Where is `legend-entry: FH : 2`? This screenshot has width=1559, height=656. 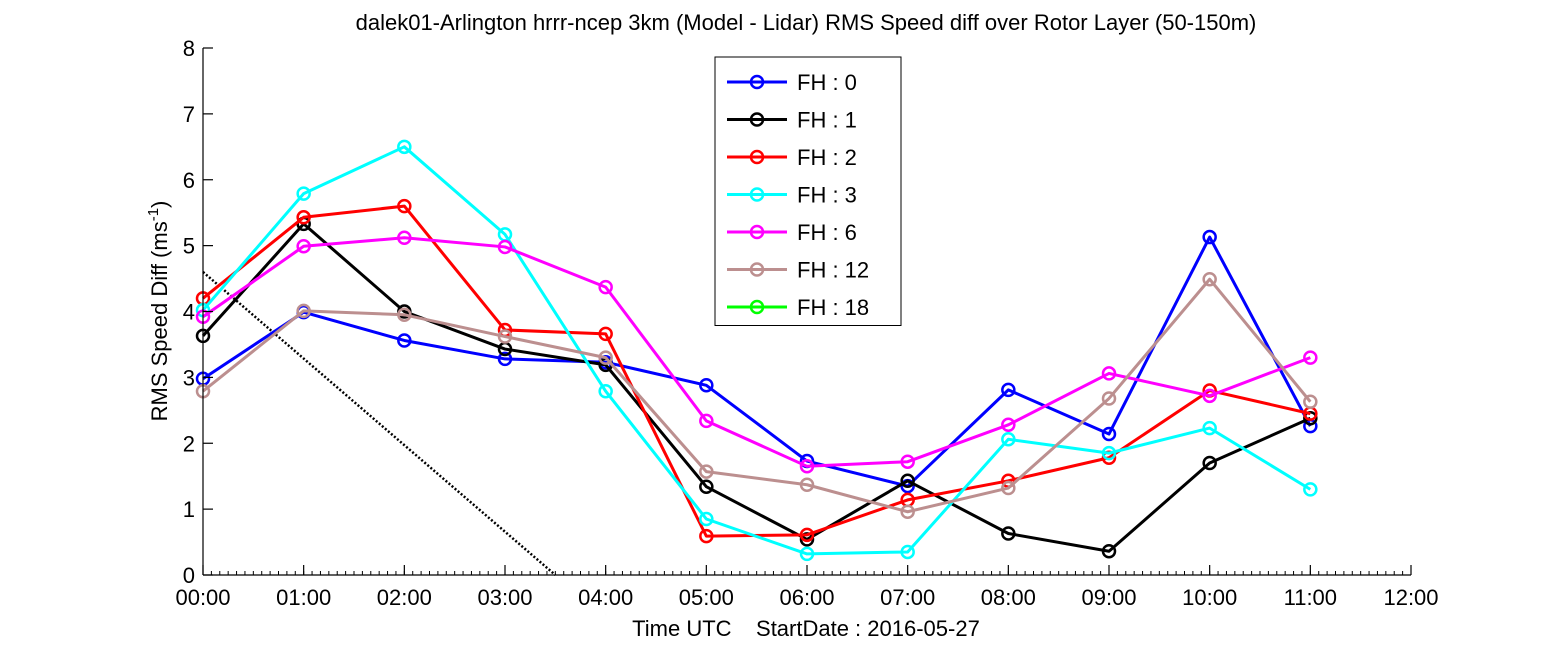
legend-entry: FH : 2 is located at coordinates (792, 157).